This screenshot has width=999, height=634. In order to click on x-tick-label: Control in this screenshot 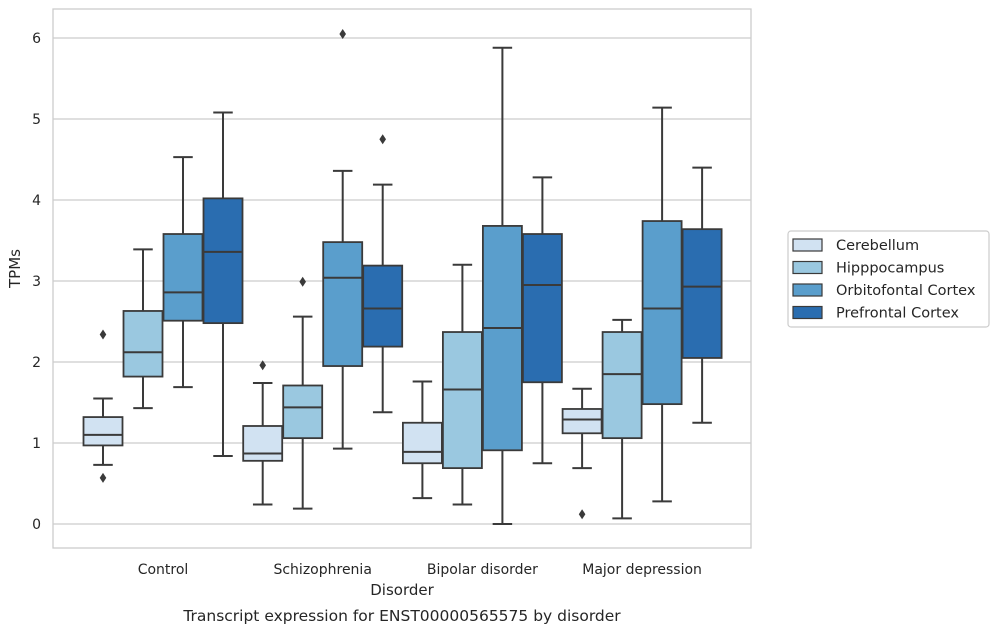, I will do `click(163, 570)`.